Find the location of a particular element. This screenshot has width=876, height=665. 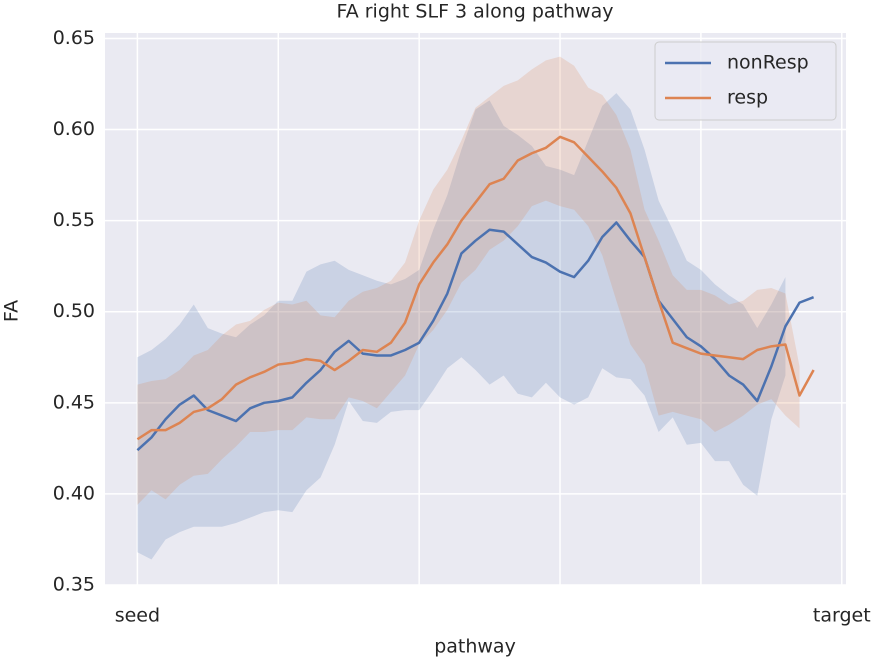

x-tick-label: target is located at coordinates (842, 616).